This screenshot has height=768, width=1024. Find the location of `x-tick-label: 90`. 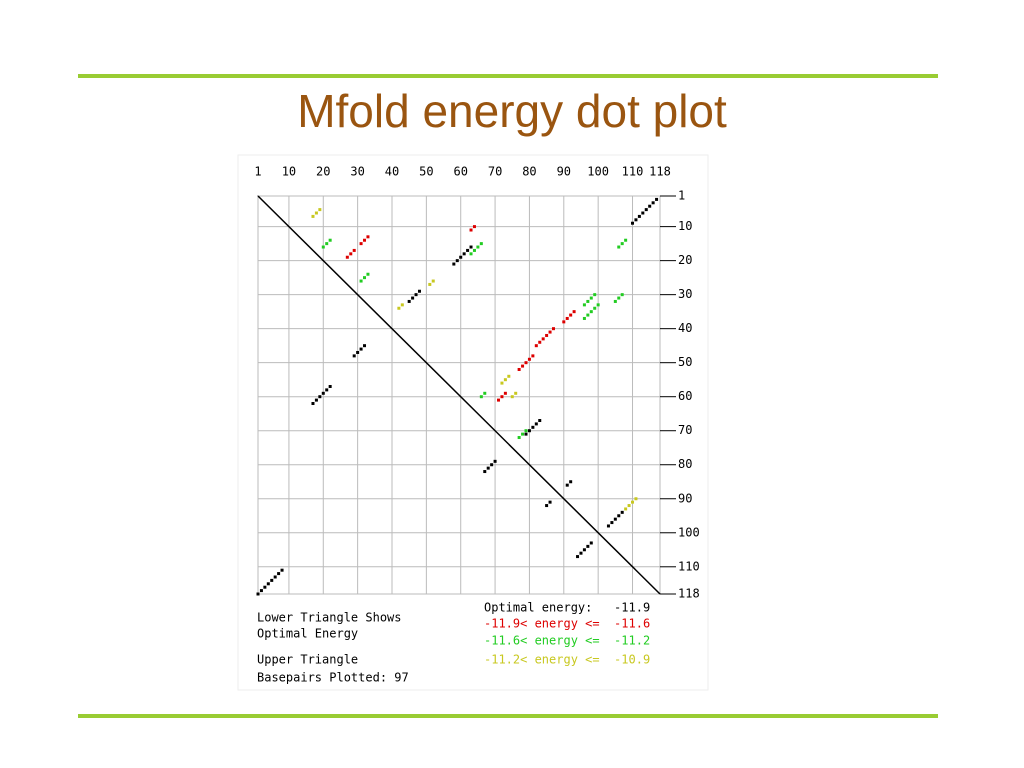

x-tick-label: 90 is located at coordinates (564, 172).